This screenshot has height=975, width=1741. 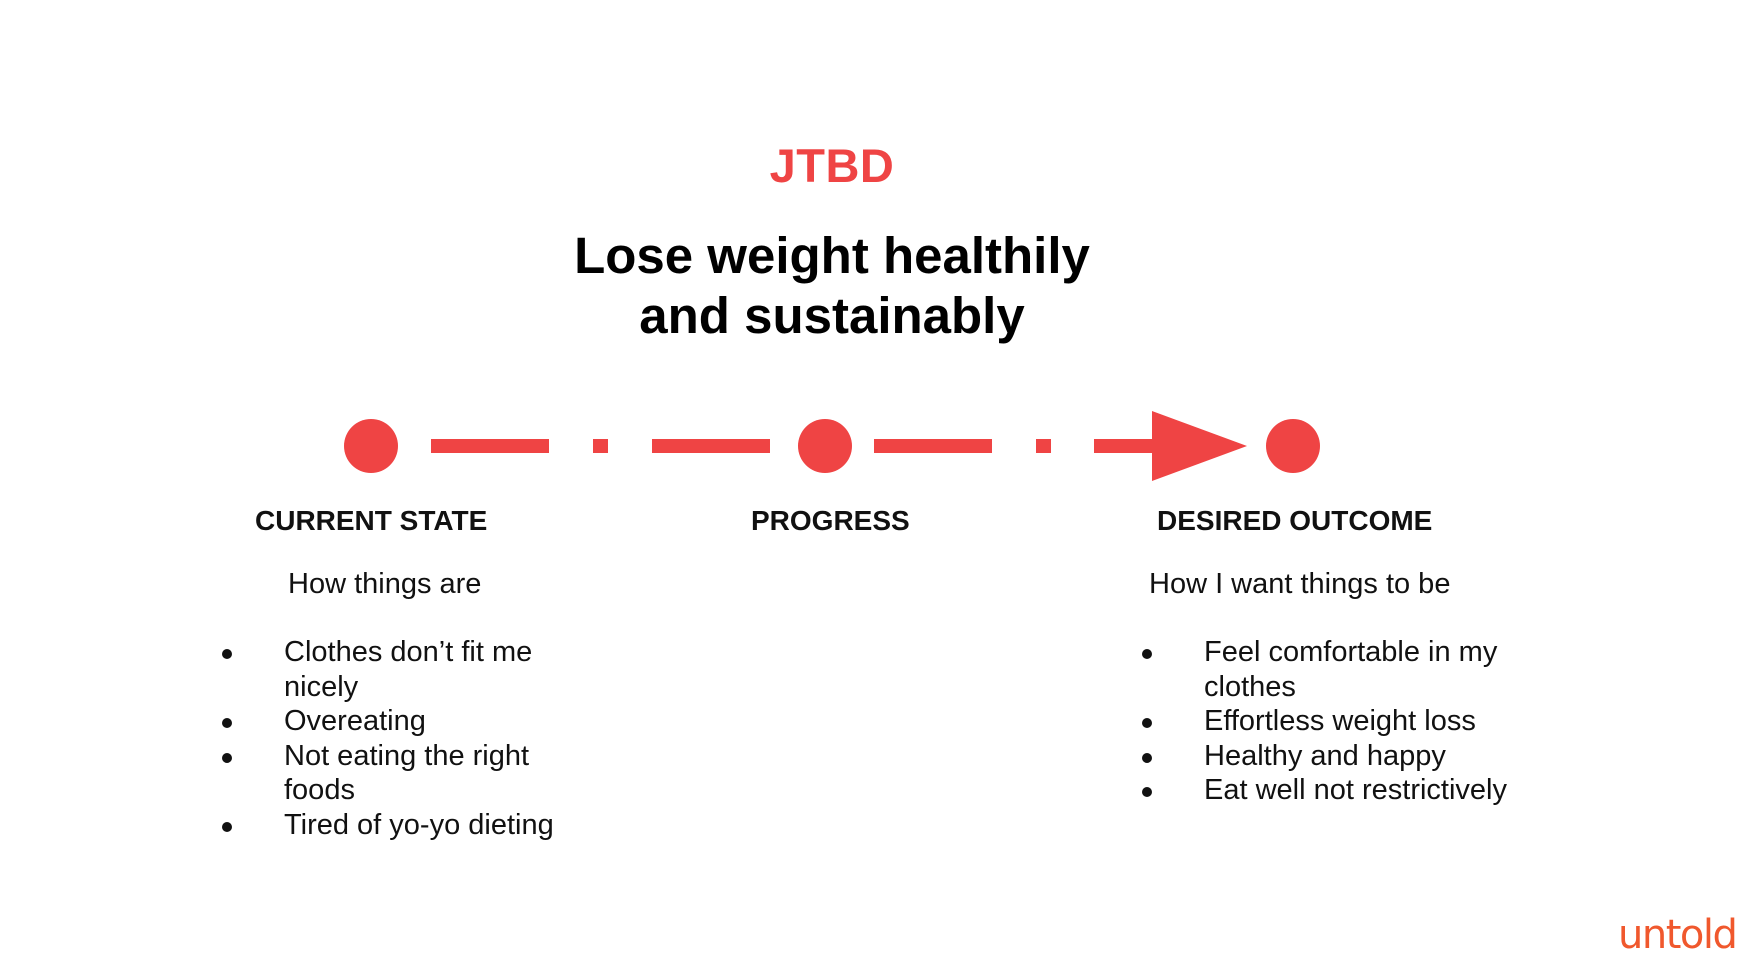 What do you see at coordinates (832, 315) in the screenshot?
I see `headline-line-2: and sustainably` at bounding box center [832, 315].